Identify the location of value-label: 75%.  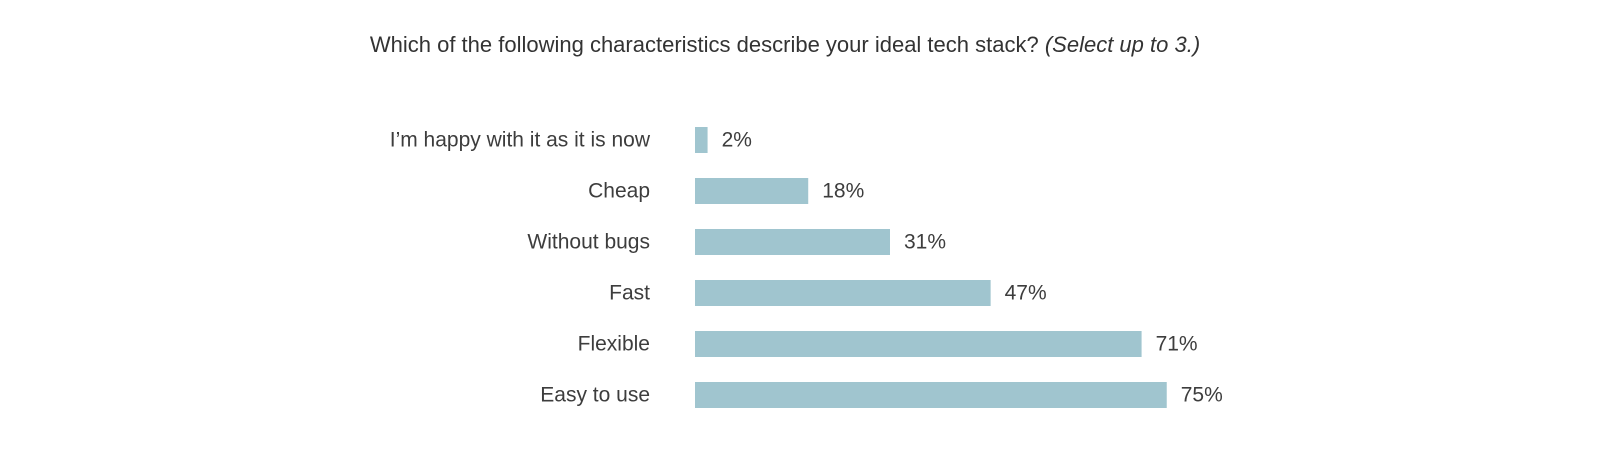
(1202, 395).